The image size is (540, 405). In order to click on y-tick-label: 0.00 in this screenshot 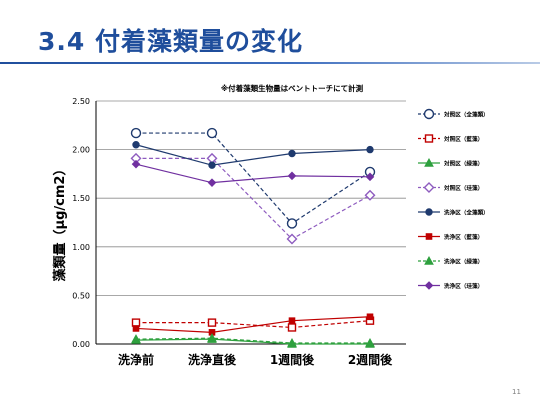, I will do `click(81, 344)`.